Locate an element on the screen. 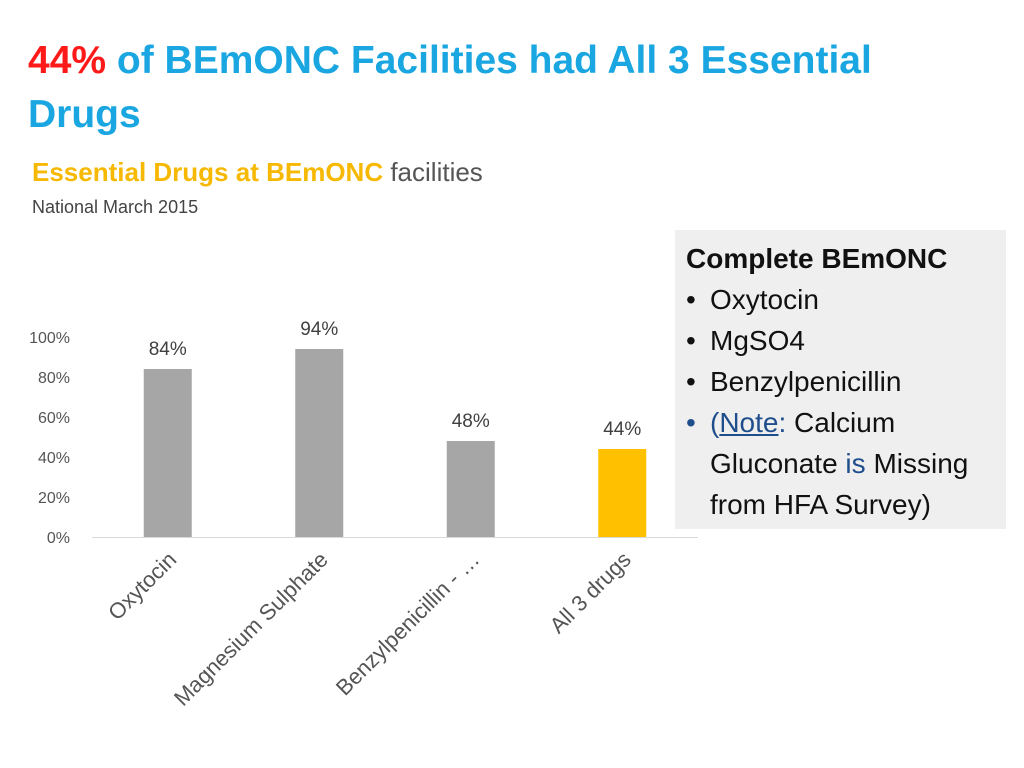 This screenshot has width=1024, height=768. x-tick-label: All 3 drugs is located at coordinates (590, 592).